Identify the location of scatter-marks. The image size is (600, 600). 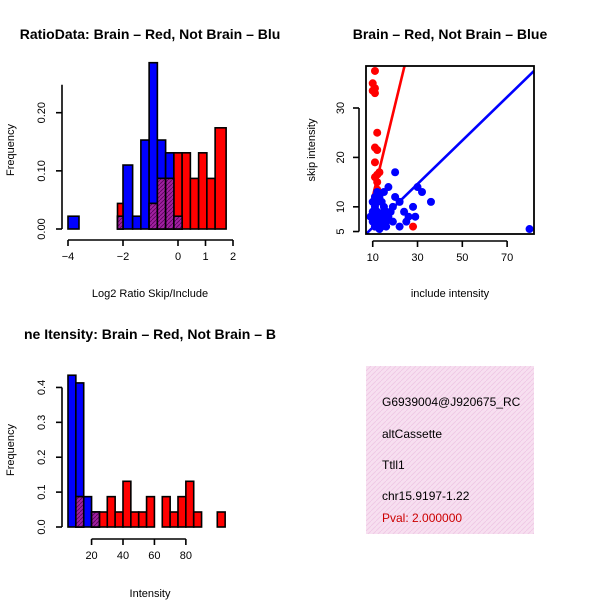
(450, 150).